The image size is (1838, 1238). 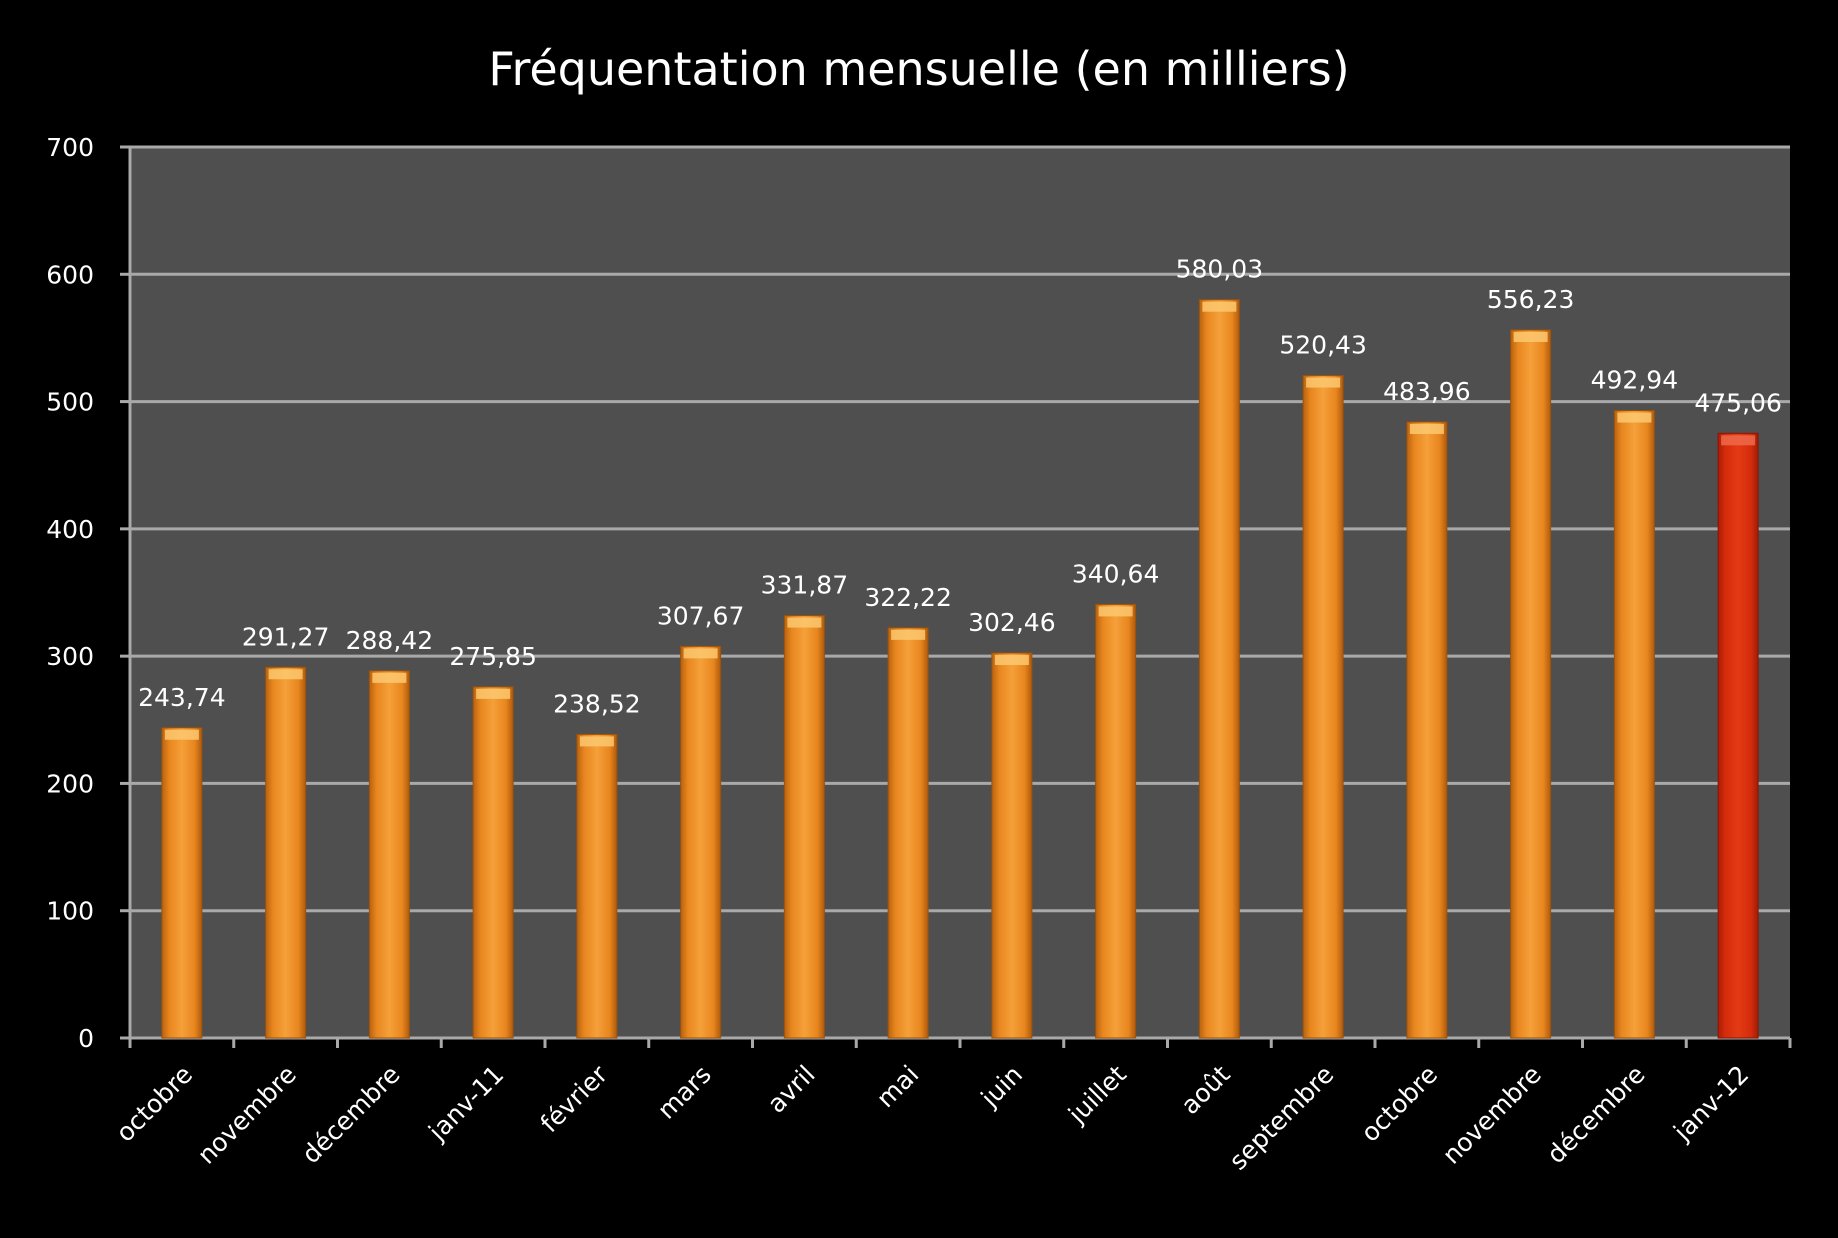 What do you see at coordinates (1097, 1095) in the screenshot?
I see `x-tick-label: juillet` at bounding box center [1097, 1095].